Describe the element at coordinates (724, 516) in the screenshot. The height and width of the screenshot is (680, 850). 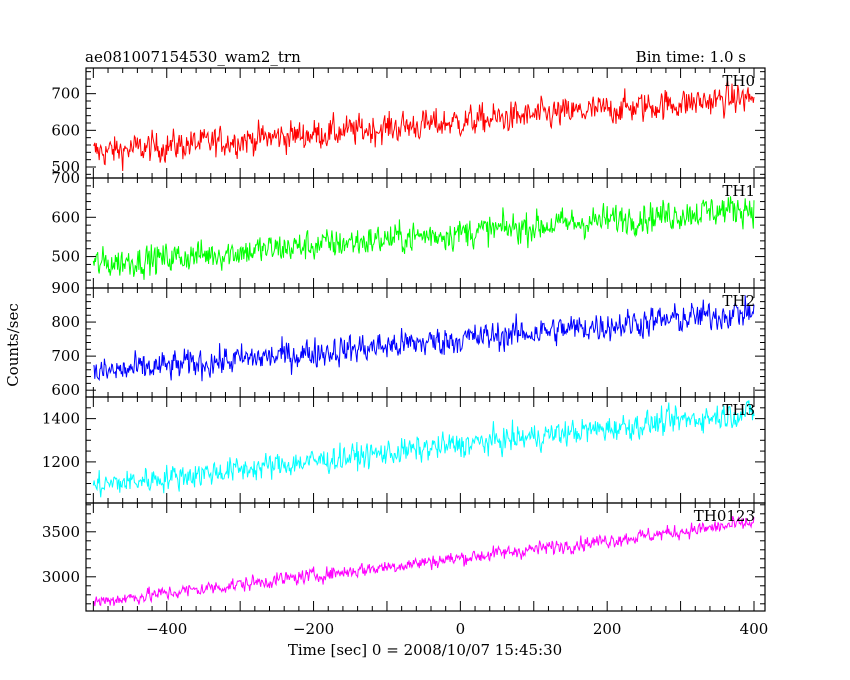
I see `panel-label-th0123: TH0123` at that location.